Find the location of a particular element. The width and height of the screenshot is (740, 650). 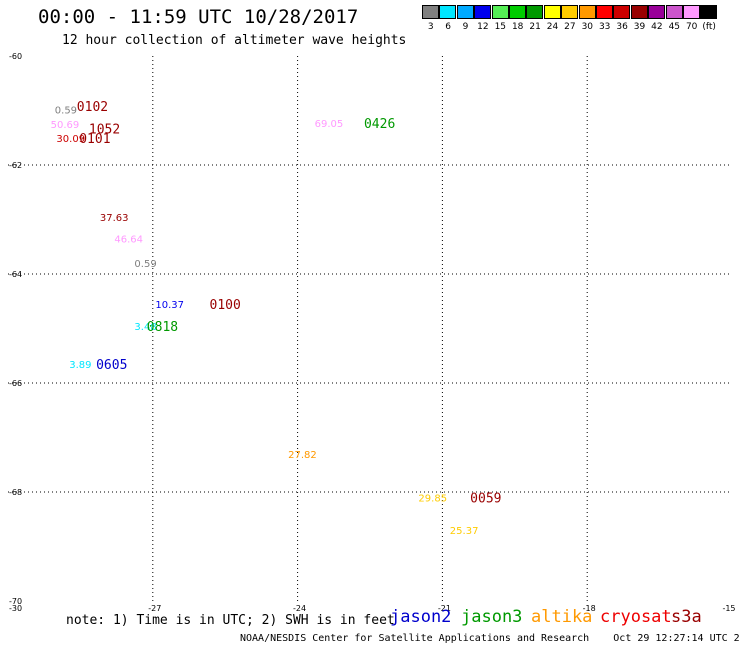

x-tick-label: -24 is located at coordinates (299, 608).